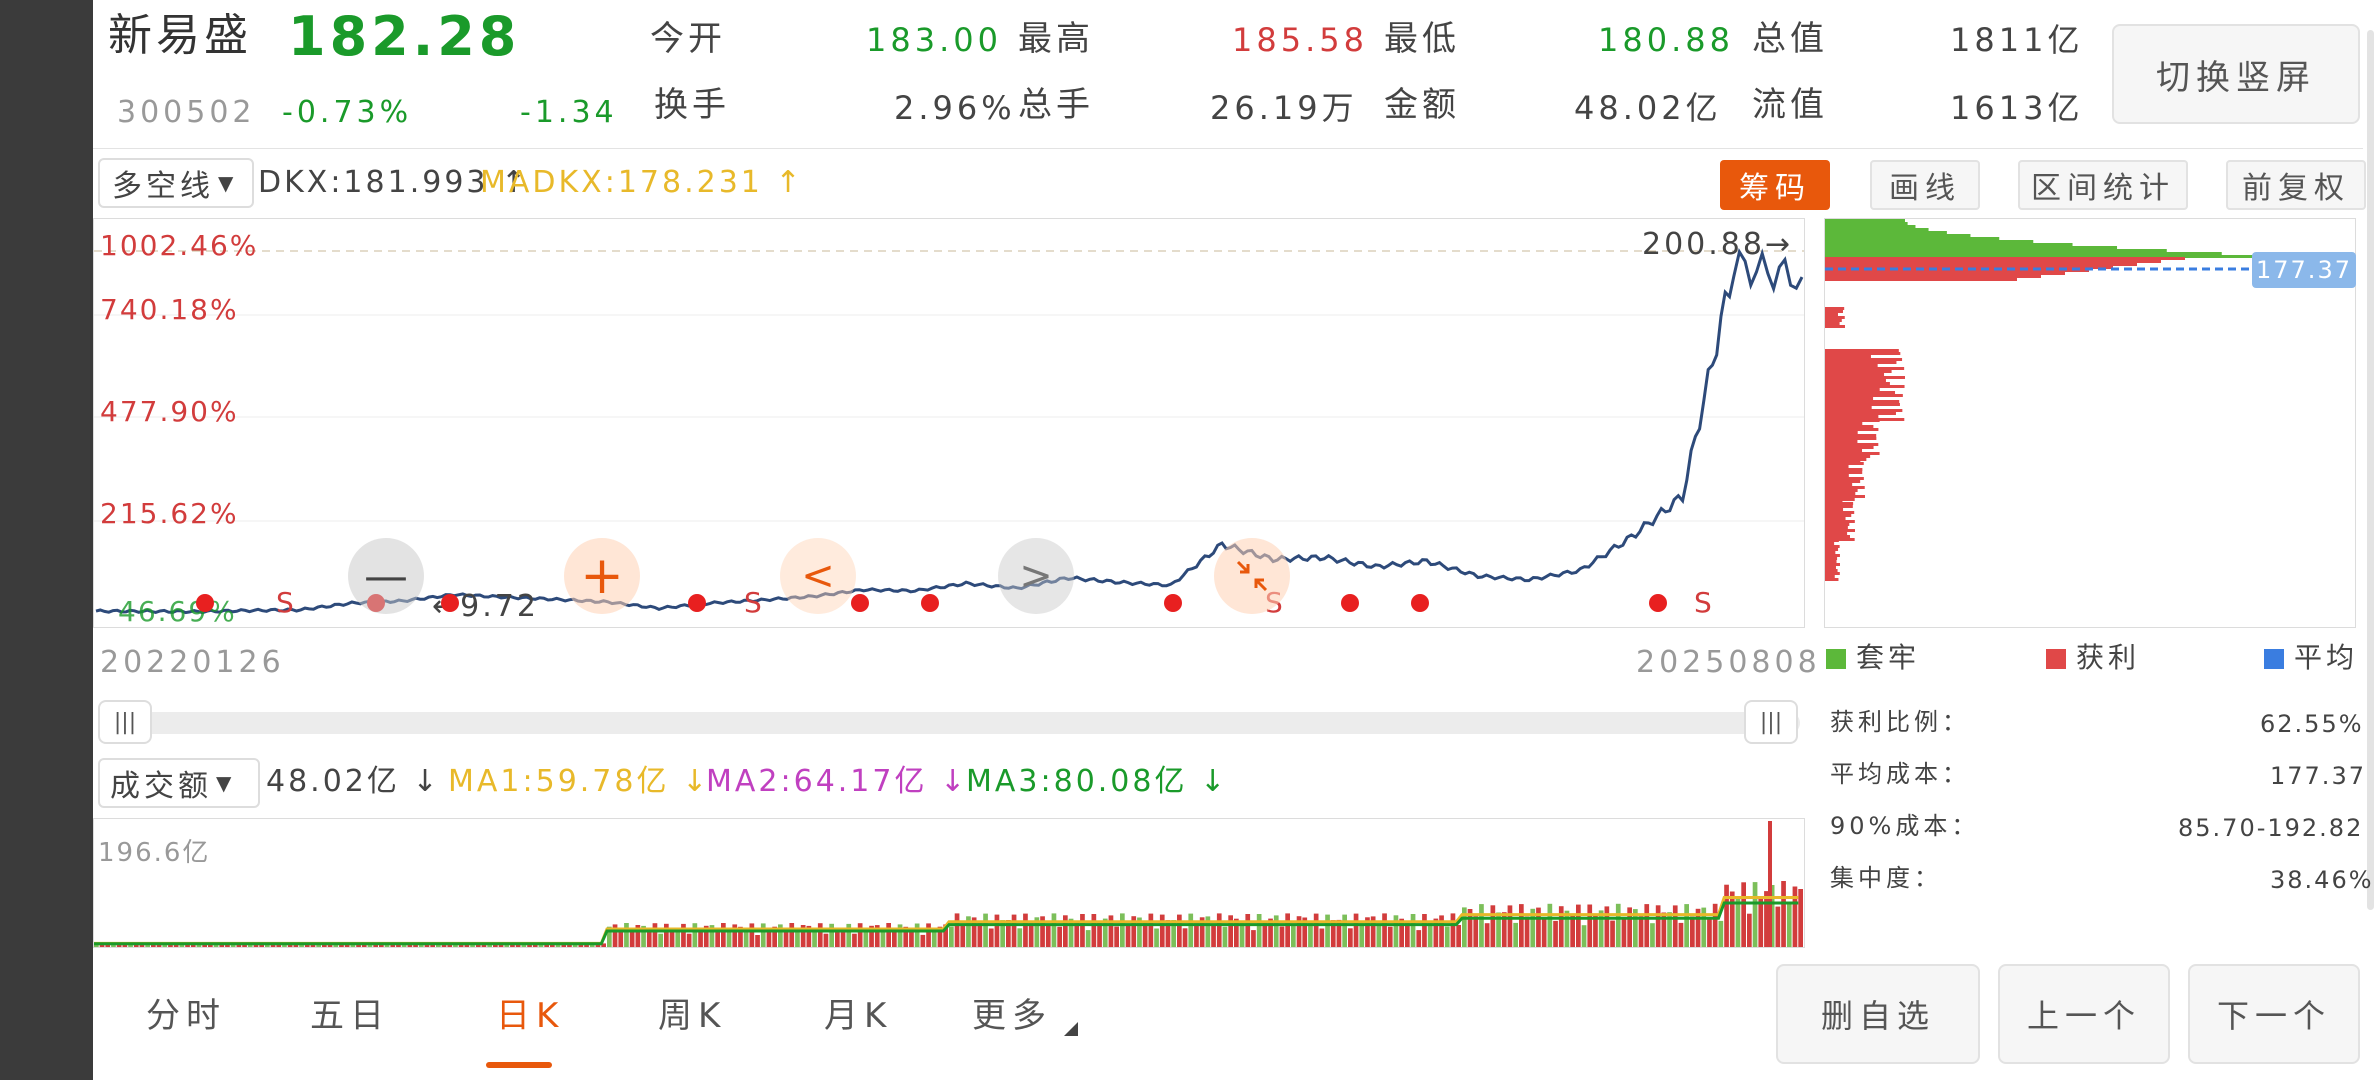  Describe the element at coordinates (1775, 185) in the screenshot. I see `chips-button: 筹码` at that location.